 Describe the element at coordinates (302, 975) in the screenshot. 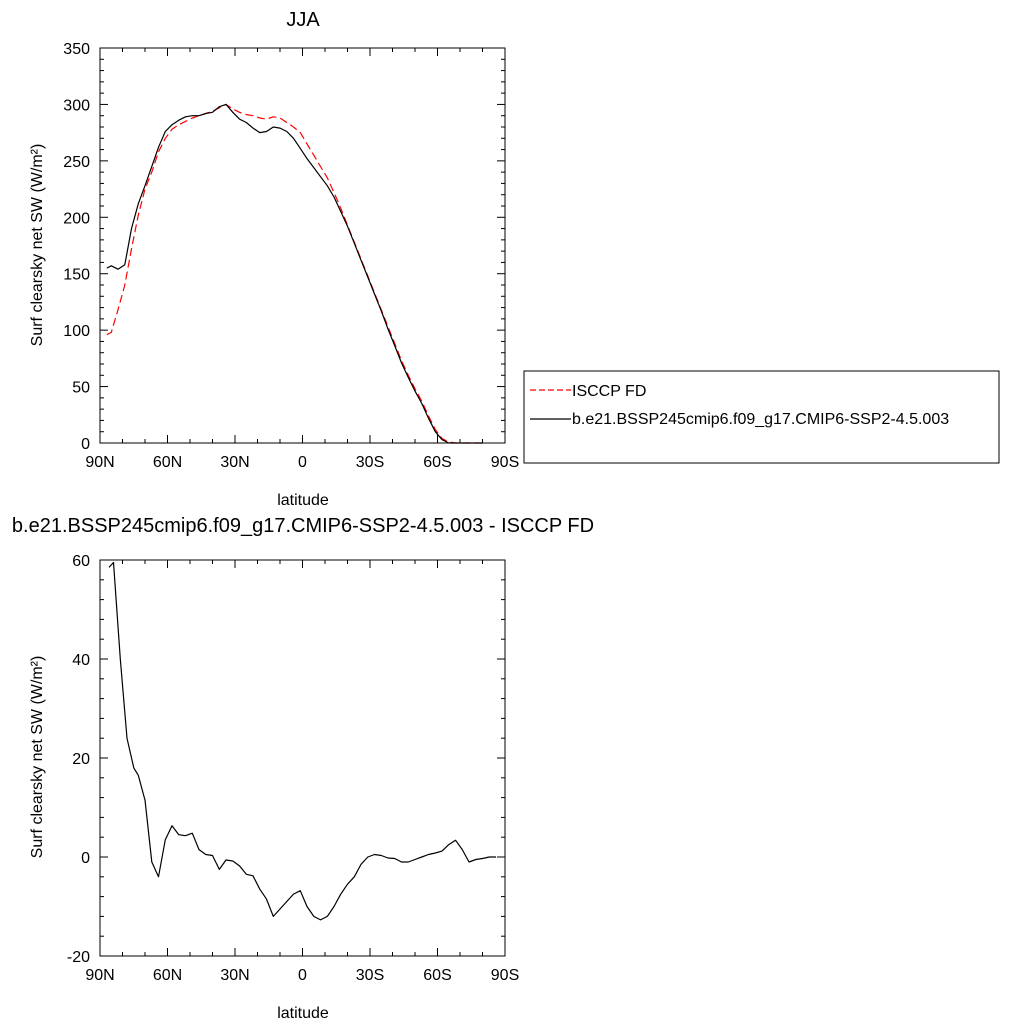

I see `bottom-x-tick-label: 0` at that location.